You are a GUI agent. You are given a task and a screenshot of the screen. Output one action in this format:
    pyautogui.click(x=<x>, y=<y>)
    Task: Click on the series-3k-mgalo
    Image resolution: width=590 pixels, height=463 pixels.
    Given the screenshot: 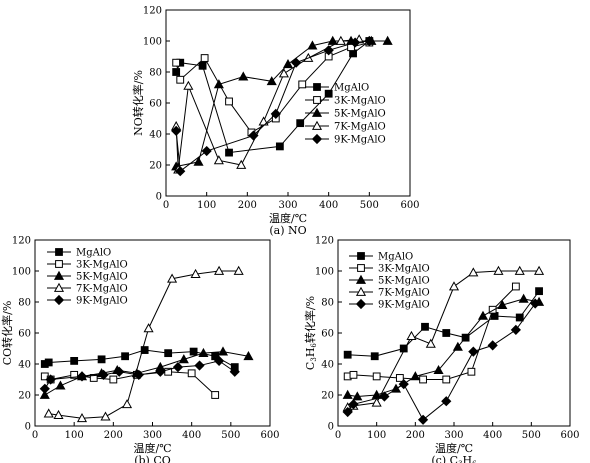 What is the action you would take?
    pyautogui.click(x=130, y=383)
    